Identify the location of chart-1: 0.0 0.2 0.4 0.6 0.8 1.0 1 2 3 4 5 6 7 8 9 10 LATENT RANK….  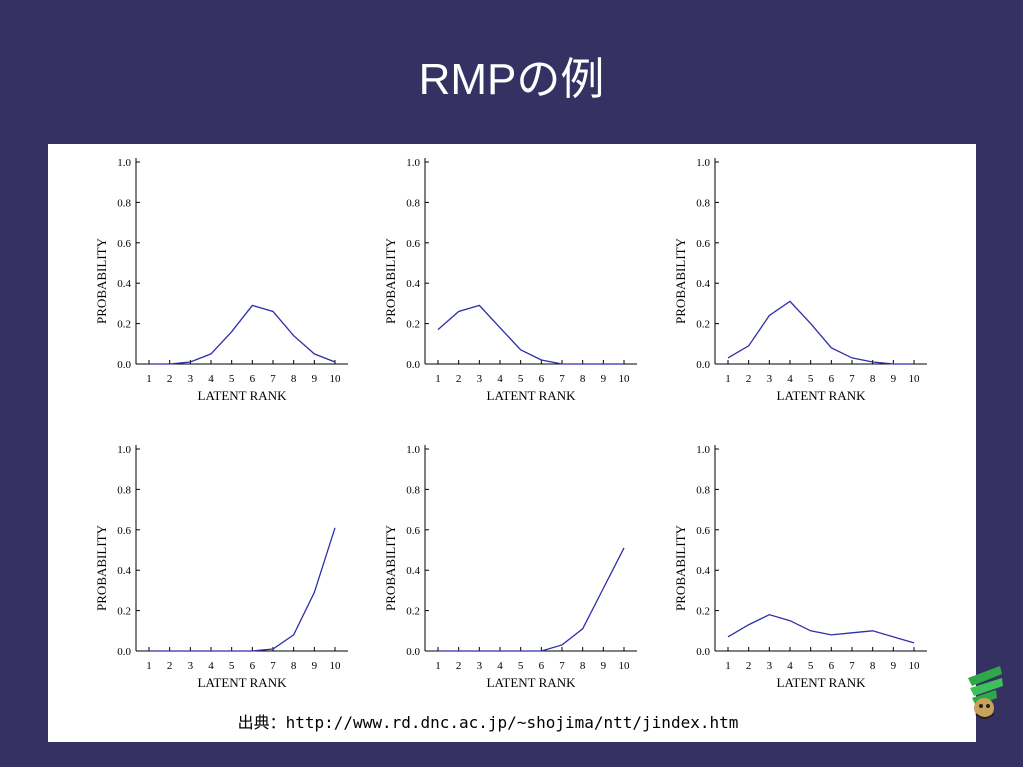
(221, 280).